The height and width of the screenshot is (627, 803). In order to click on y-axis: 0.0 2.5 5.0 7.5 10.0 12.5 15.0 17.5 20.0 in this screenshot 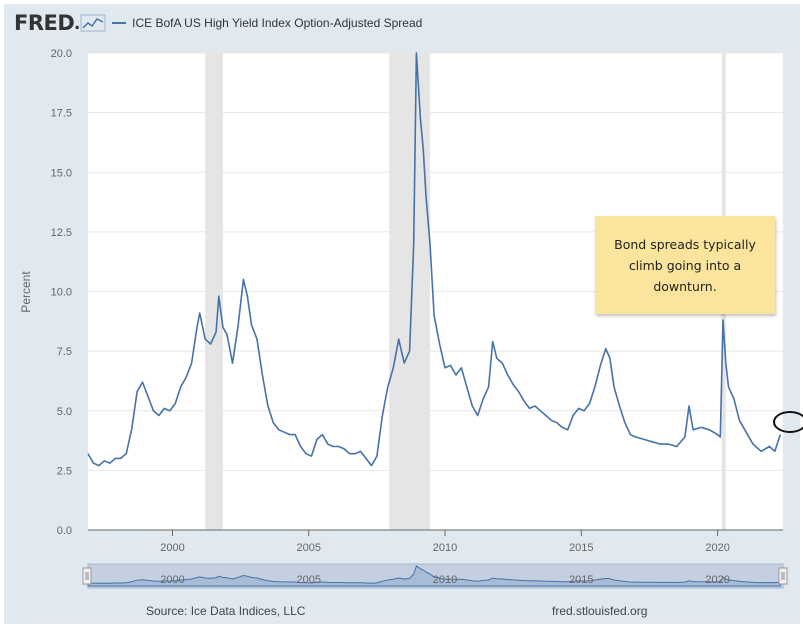, I will do `click(61, 292)`.